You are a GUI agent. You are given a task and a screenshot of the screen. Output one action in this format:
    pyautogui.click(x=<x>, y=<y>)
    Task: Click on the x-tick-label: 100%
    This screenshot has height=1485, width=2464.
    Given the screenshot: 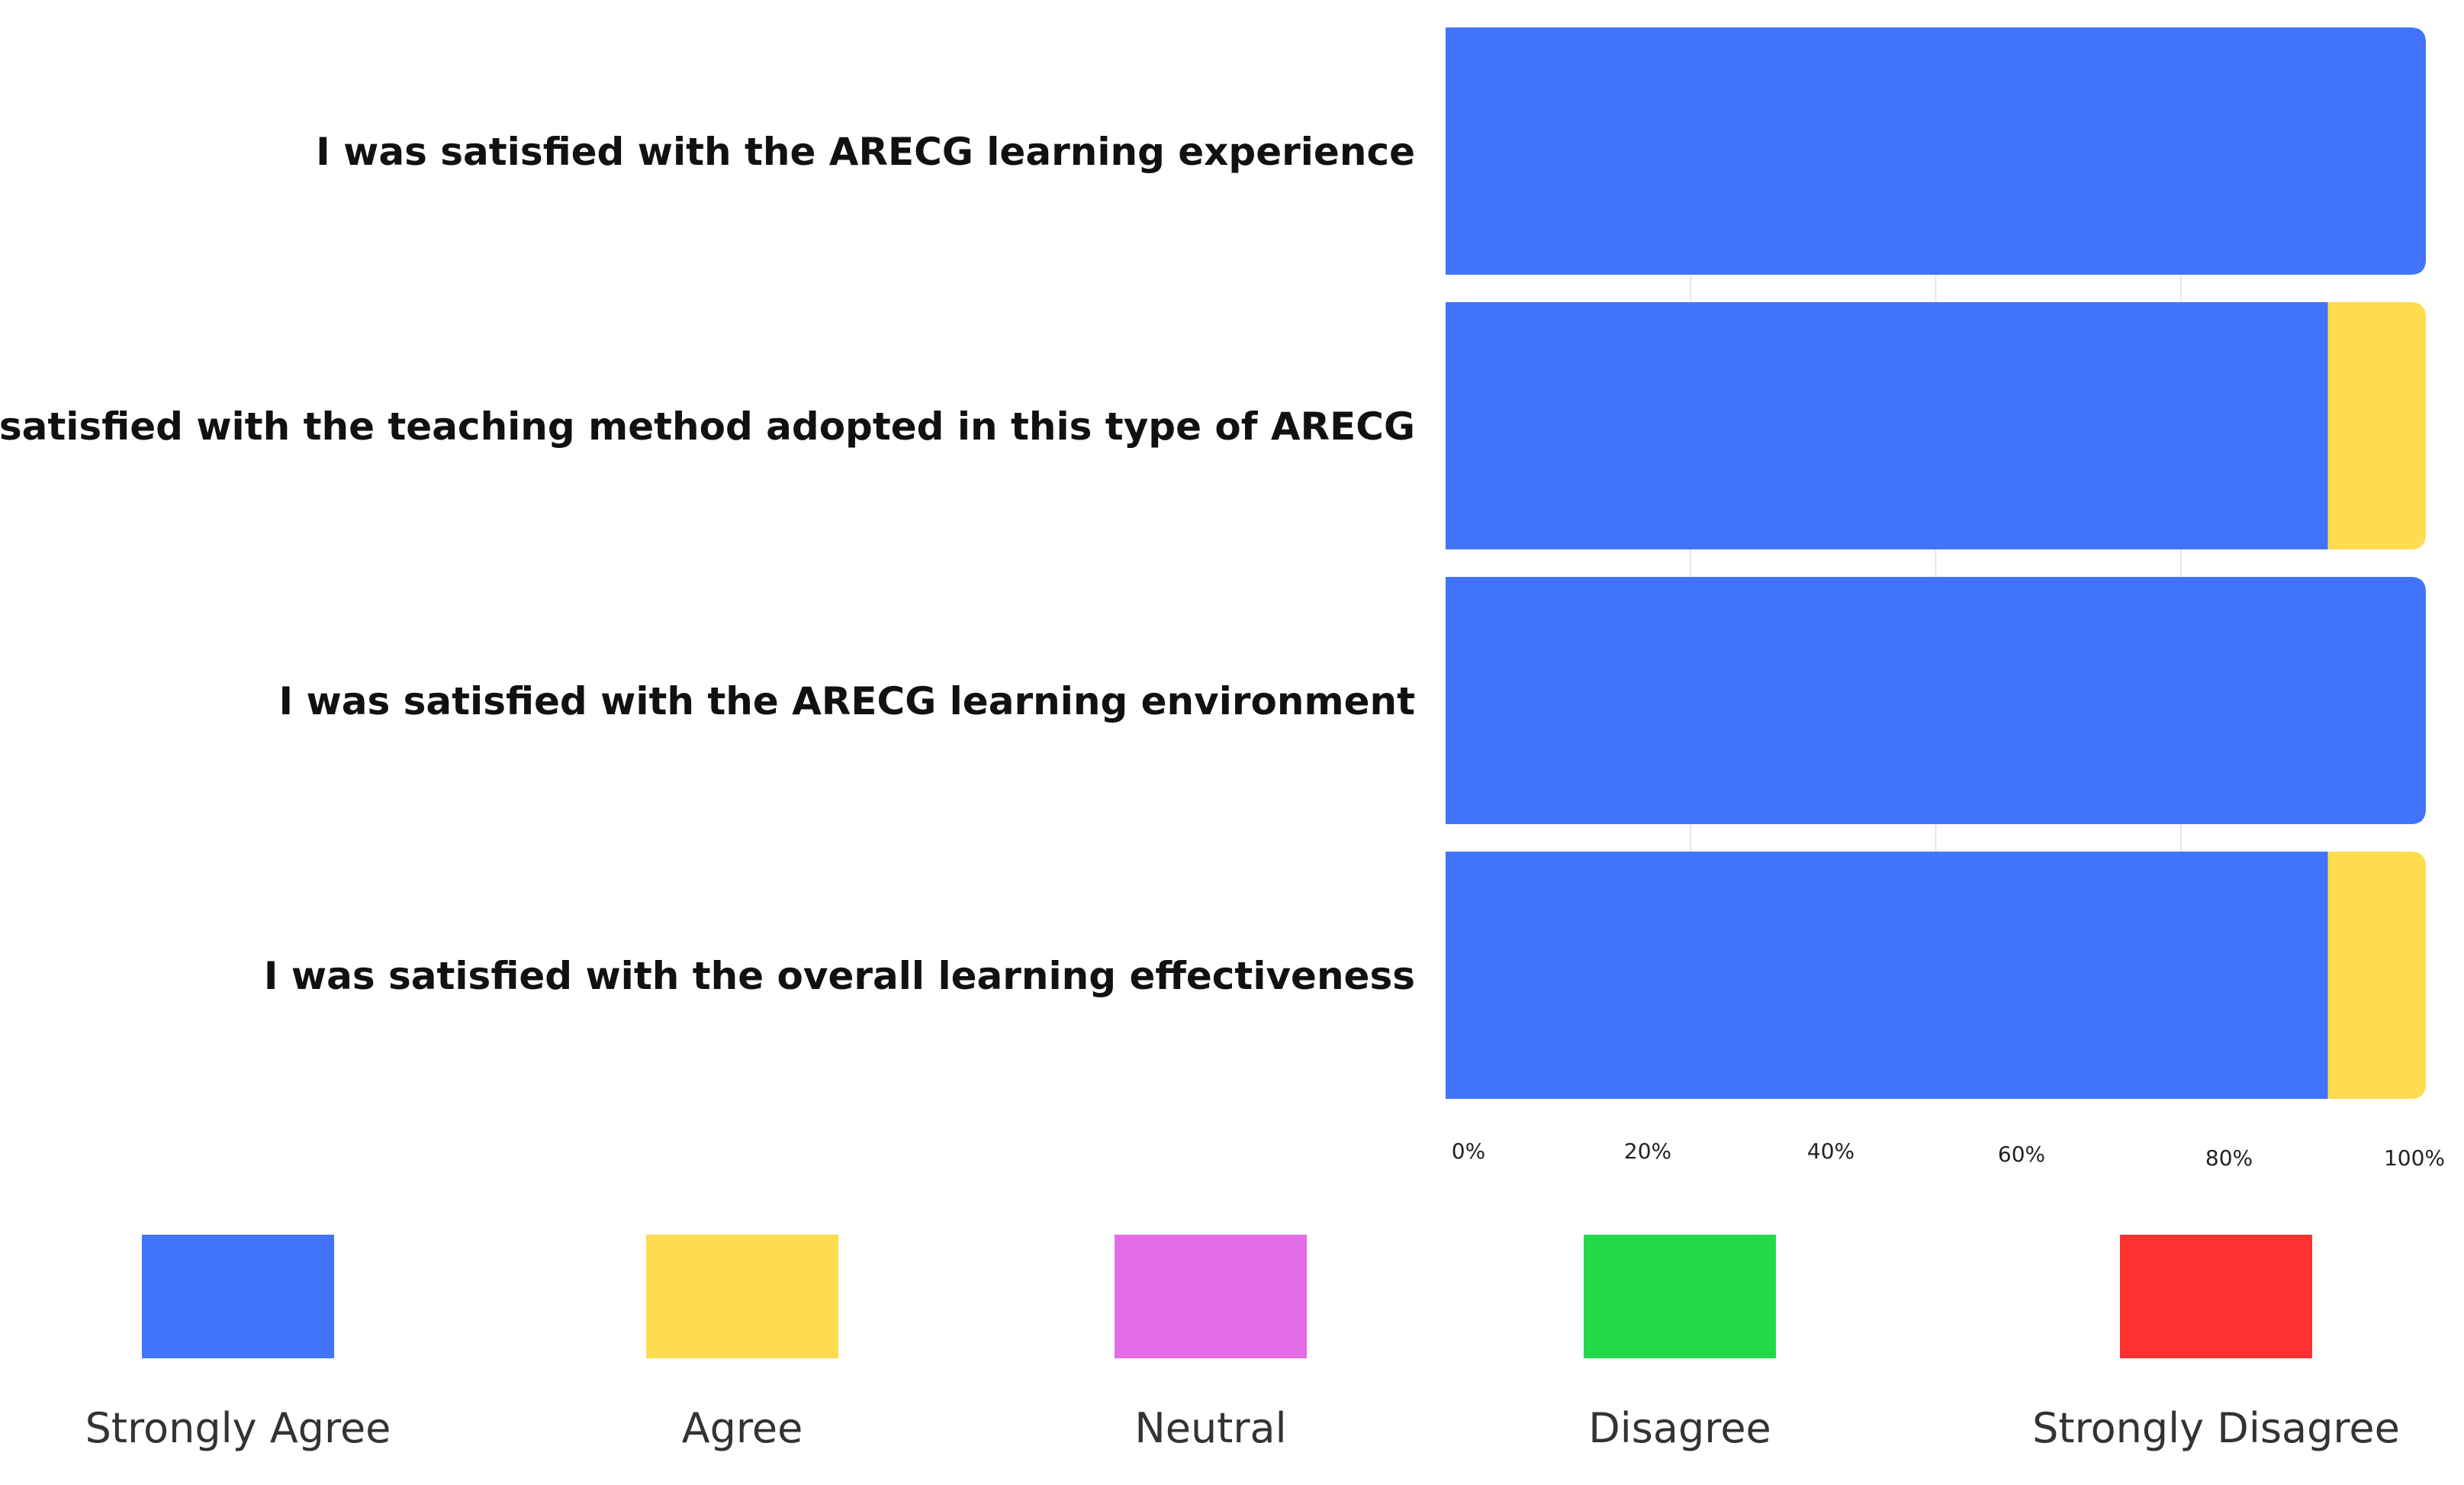 What is the action you would take?
    pyautogui.click(x=2414, y=1158)
    